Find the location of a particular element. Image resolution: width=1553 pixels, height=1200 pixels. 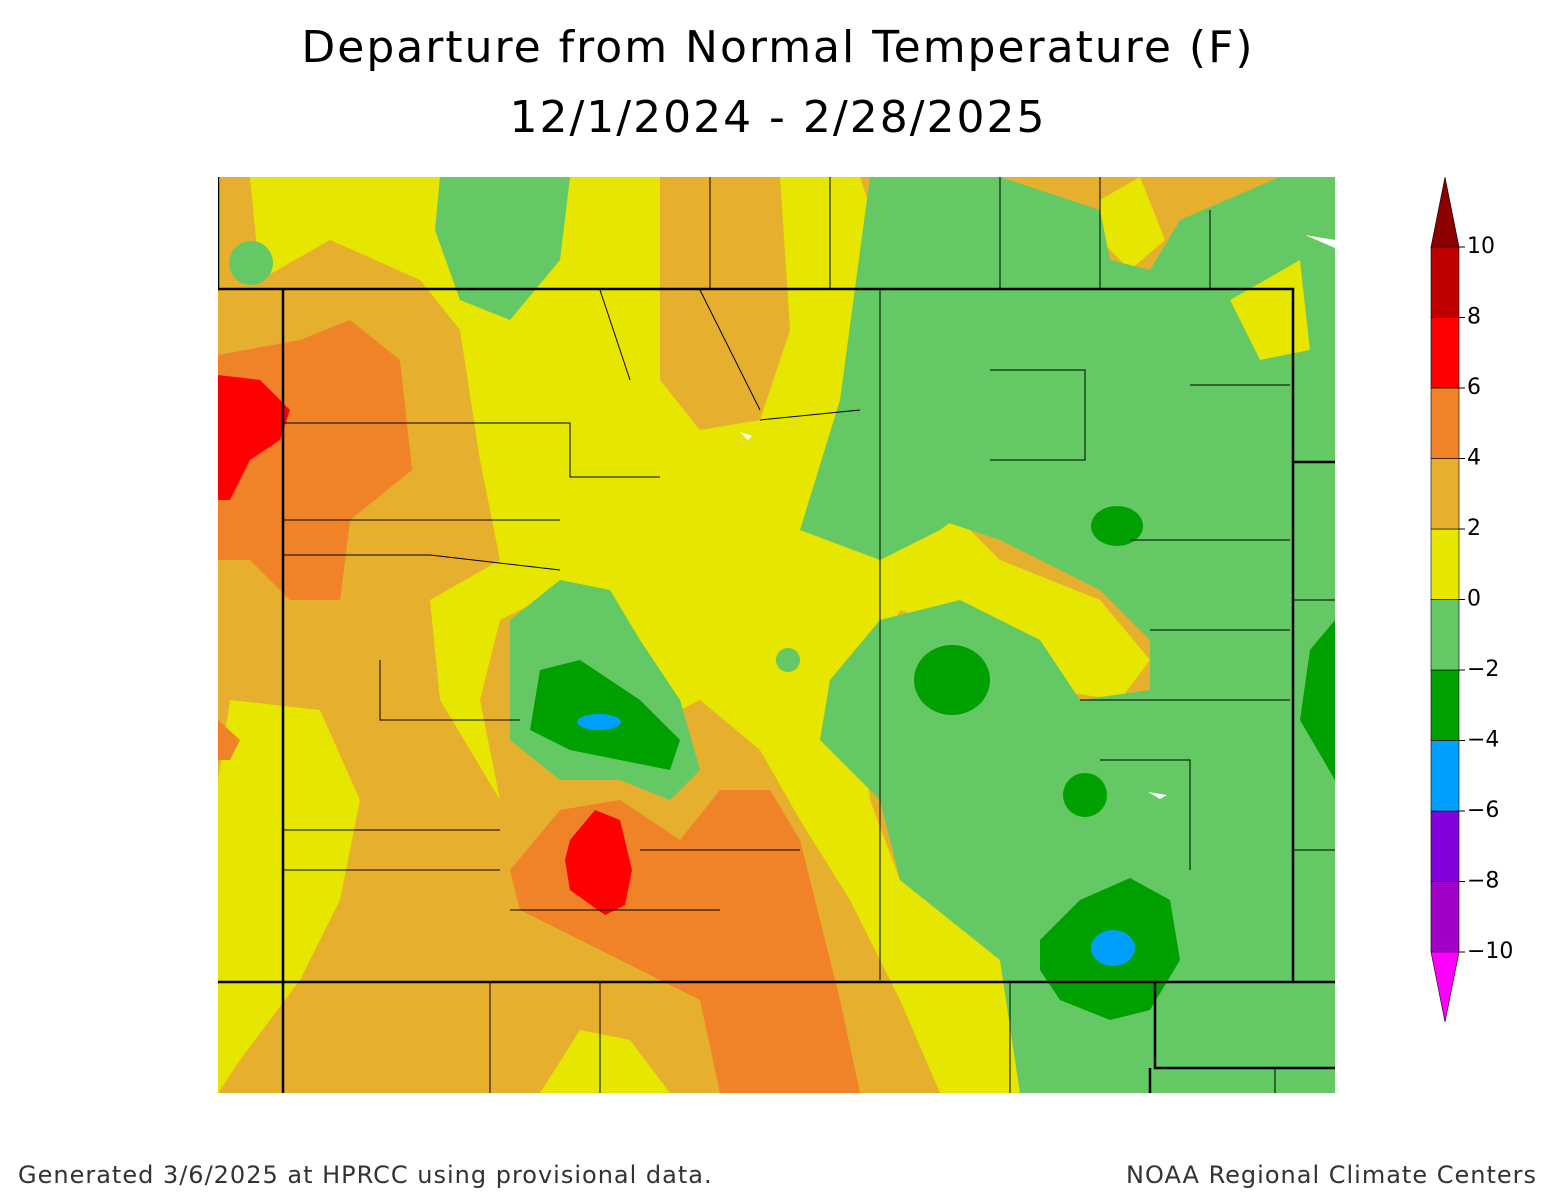

colorbar-tick-label: −6 is located at coordinates (1483, 810).